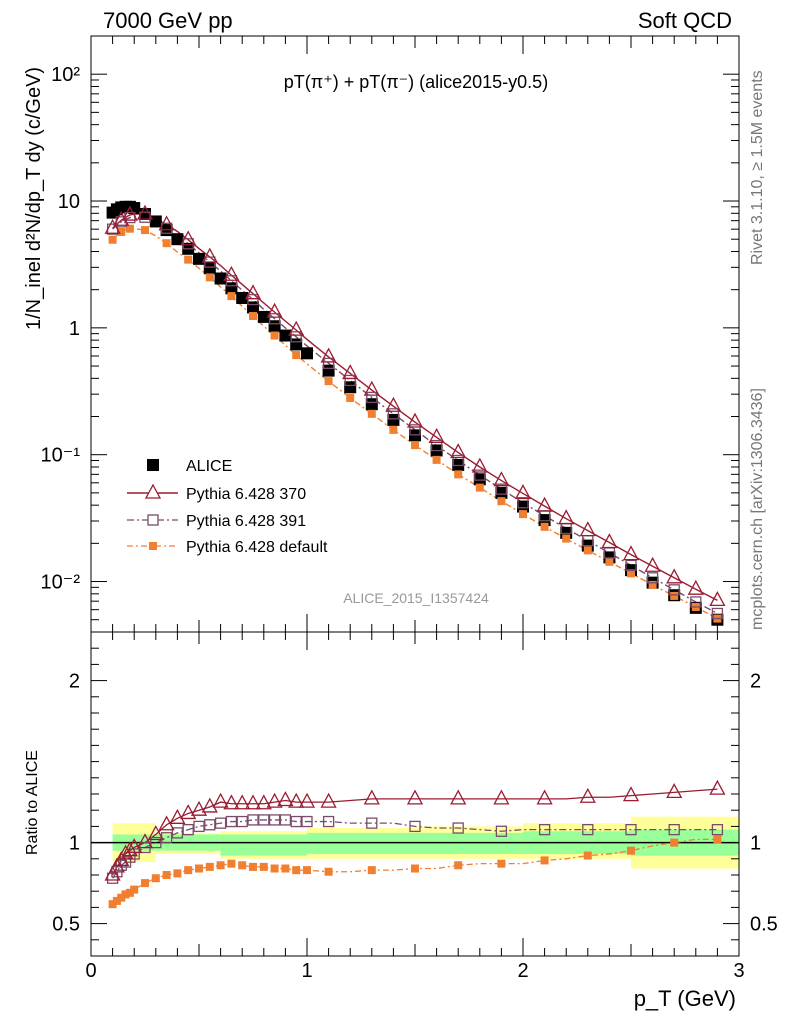  What do you see at coordinates (755, 682) in the screenshot?
I see `ratio-y-tick-label-right: 2` at bounding box center [755, 682].